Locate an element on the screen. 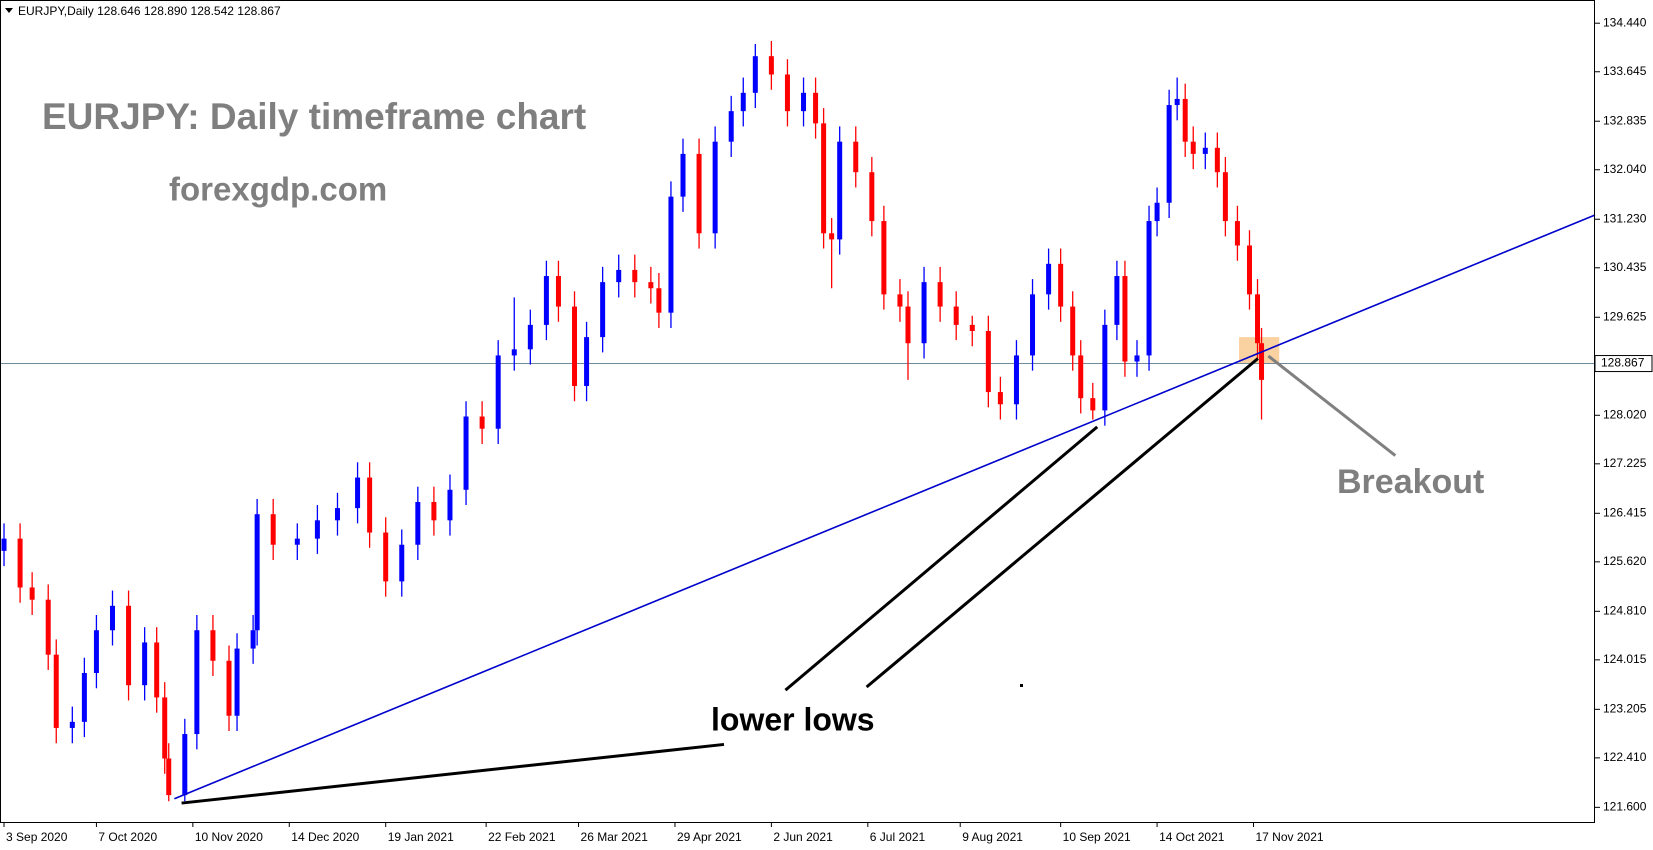 This screenshot has width=1653, height=850. y-tick-label: 133.645 is located at coordinates (1625, 71).